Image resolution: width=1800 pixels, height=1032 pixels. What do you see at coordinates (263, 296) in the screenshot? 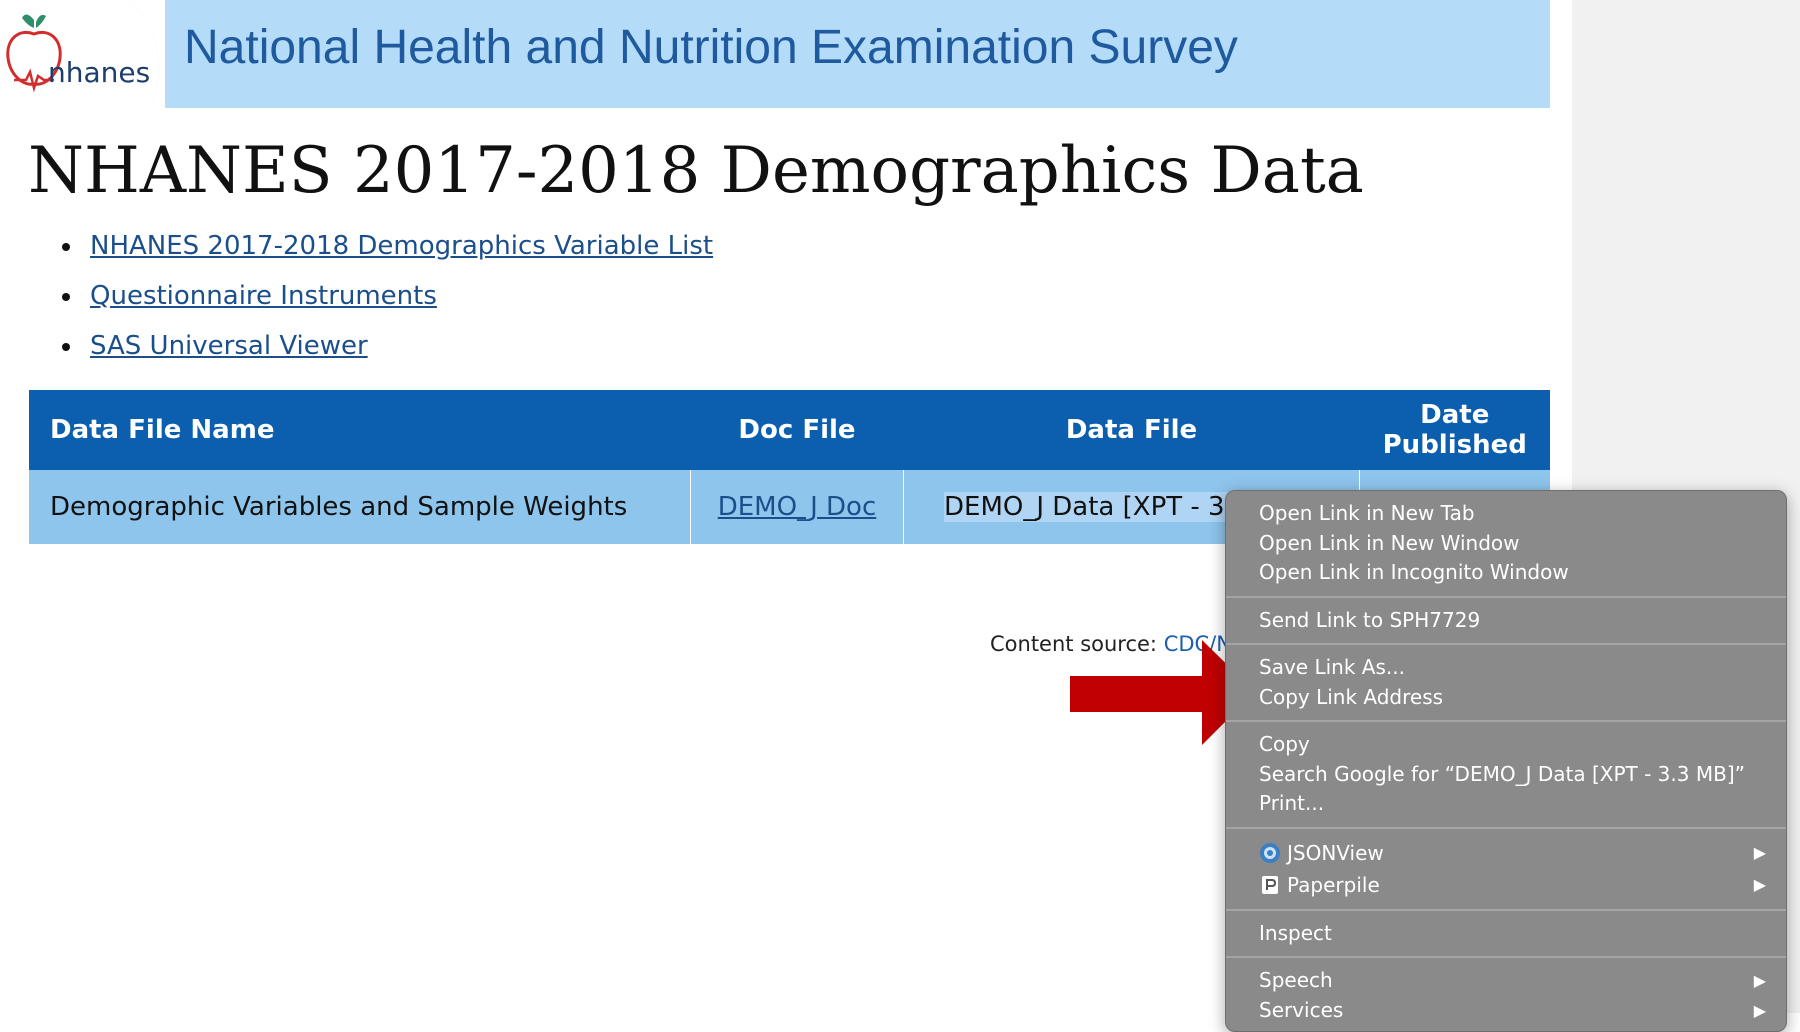
I see `questionnaire-link: Questionnaire Instruments` at bounding box center [263, 296].